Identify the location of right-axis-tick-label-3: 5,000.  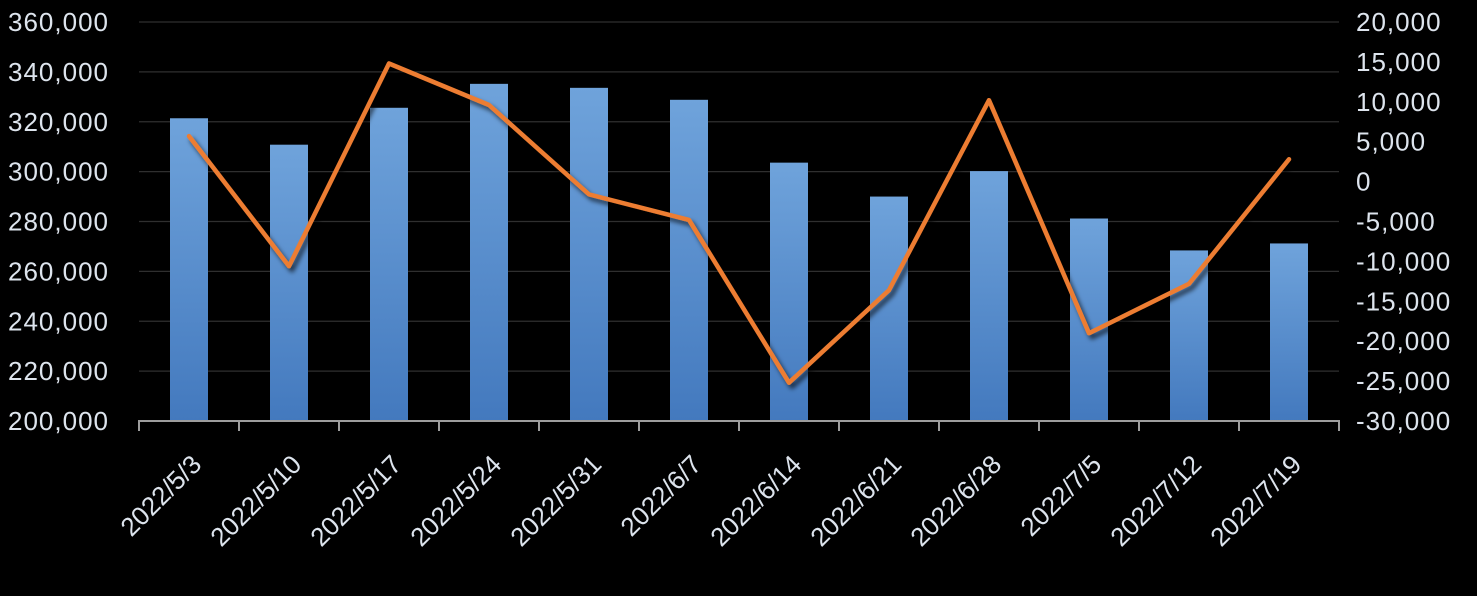
(1391, 142).